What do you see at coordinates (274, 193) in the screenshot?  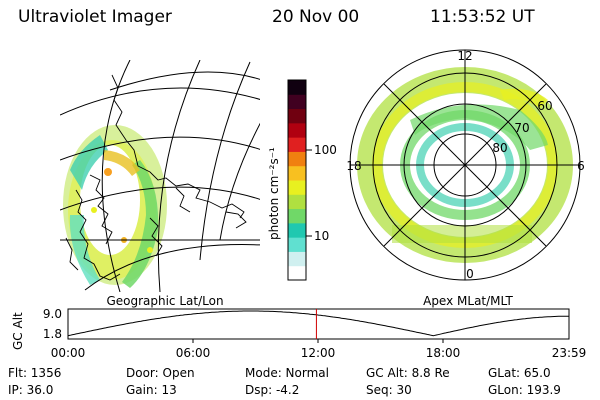 I see `colorbar-label: photon cm⁻²s⁻¹` at bounding box center [274, 193].